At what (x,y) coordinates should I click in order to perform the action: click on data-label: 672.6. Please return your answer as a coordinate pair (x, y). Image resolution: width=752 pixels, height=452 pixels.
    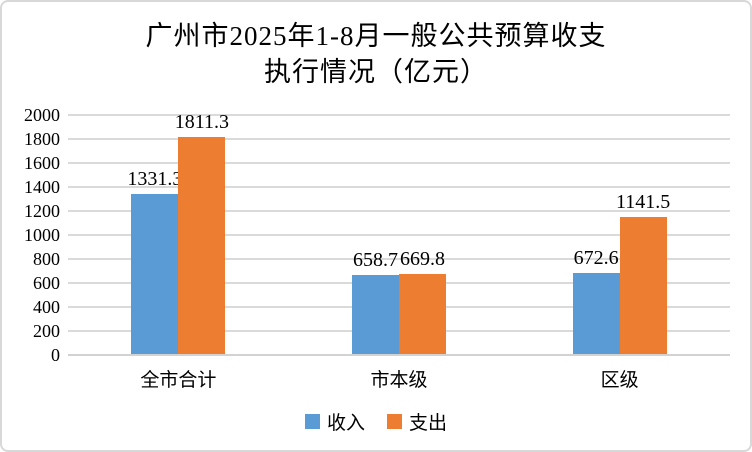
    Looking at the image, I should click on (596, 258).